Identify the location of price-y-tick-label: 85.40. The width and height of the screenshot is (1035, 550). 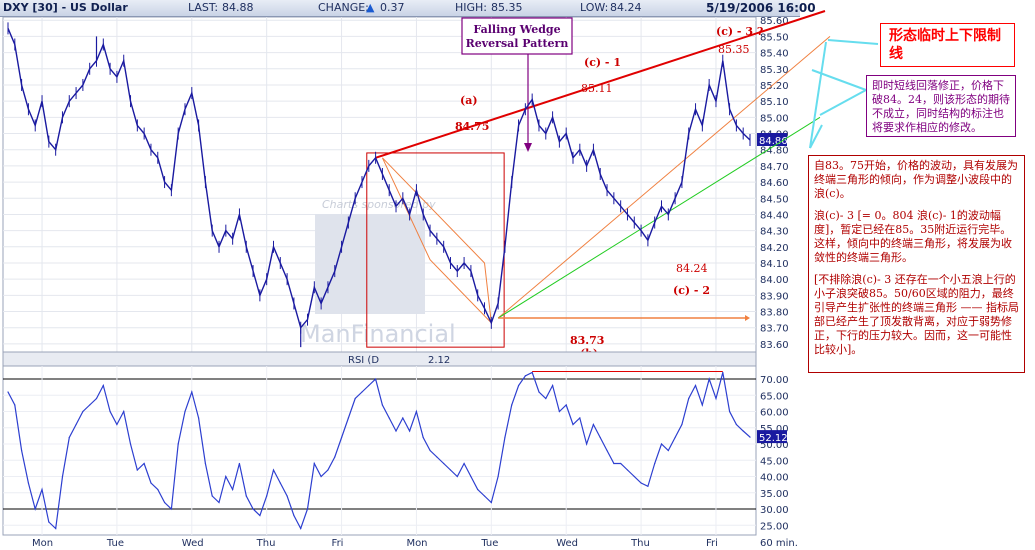
(774, 54).